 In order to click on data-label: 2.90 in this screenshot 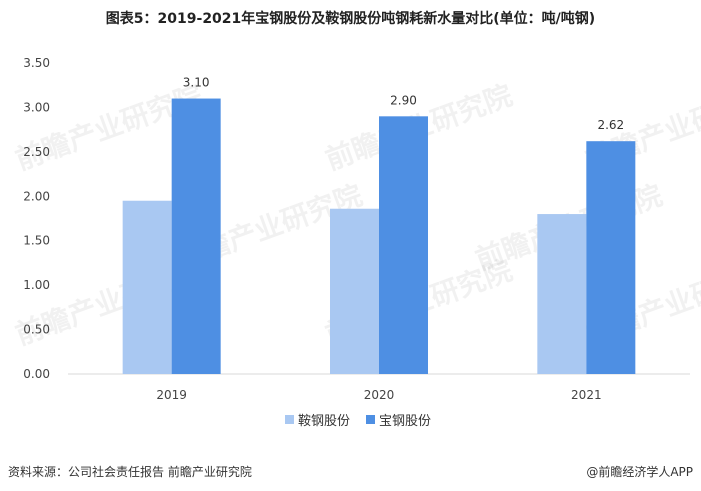, I will do `click(403, 100)`.